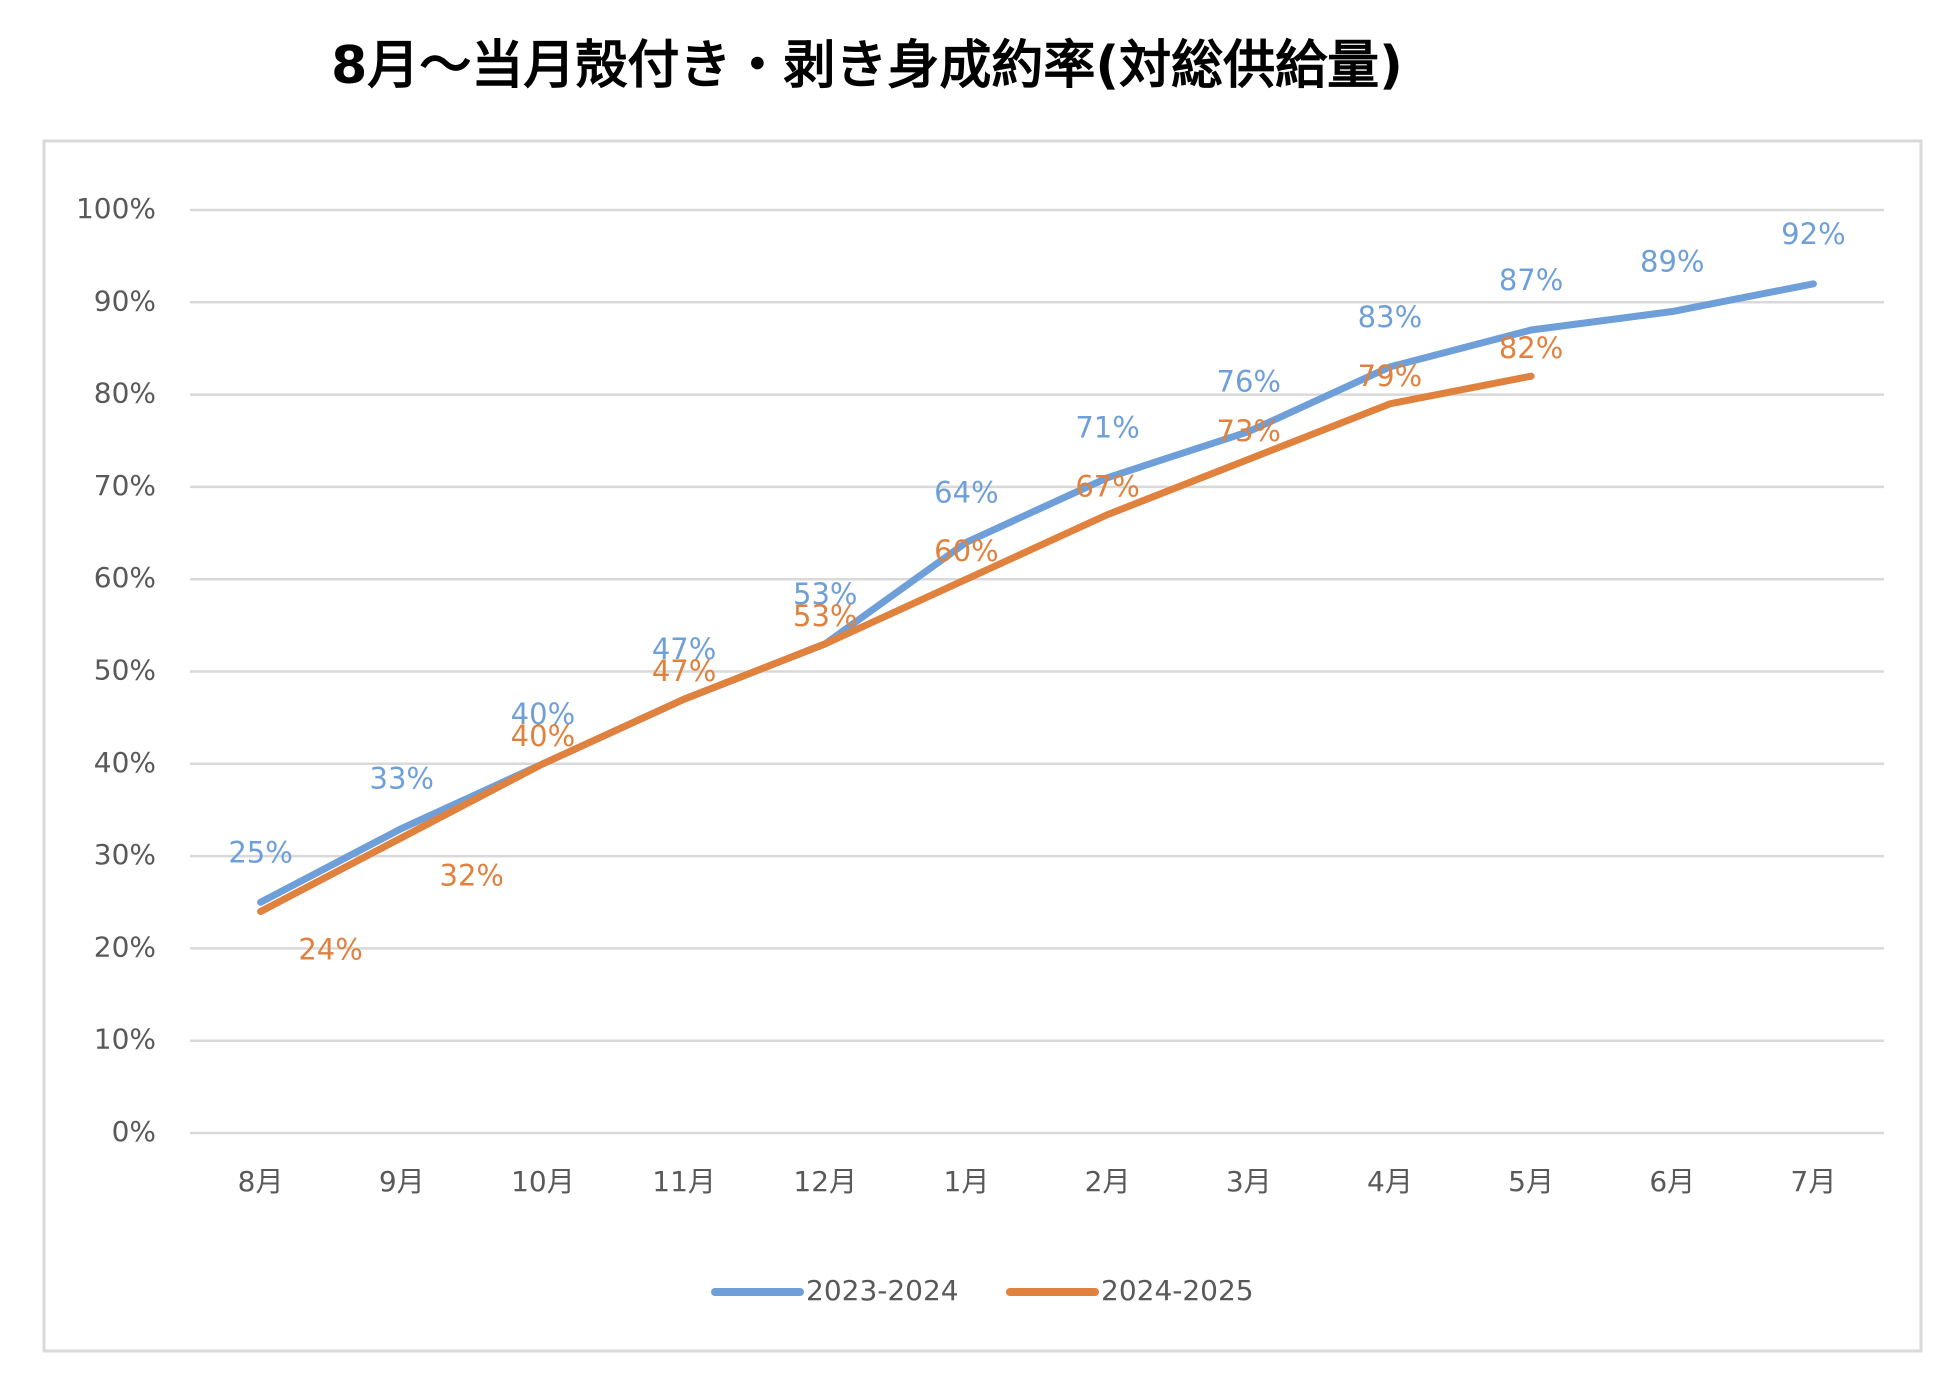 This screenshot has height=1376, width=1946. I want to click on data-label: 73%, so click(1249, 431).